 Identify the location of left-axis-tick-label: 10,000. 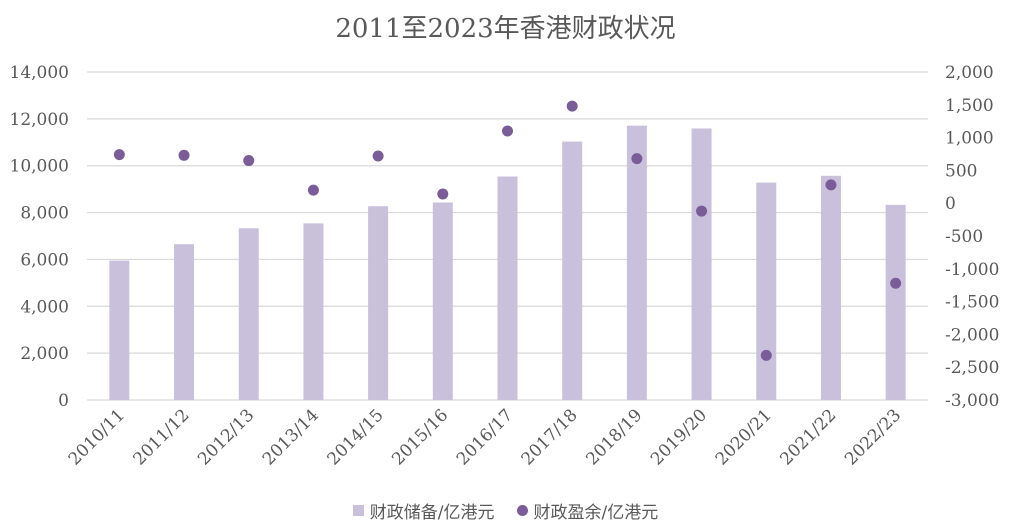
(39, 167).